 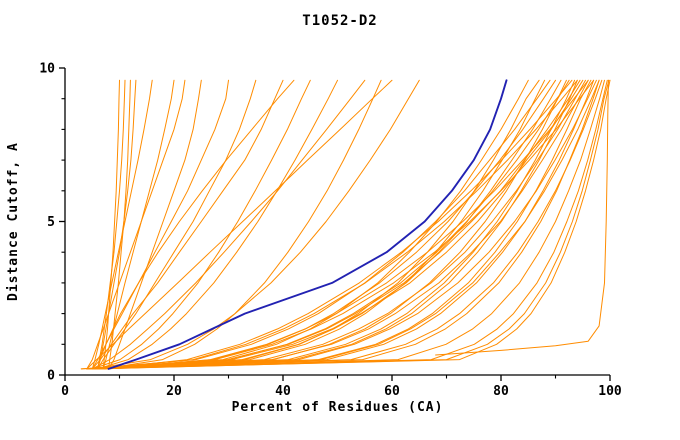 What do you see at coordinates (392, 391) in the screenshot?
I see `x-tick-label: 60` at bounding box center [392, 391].